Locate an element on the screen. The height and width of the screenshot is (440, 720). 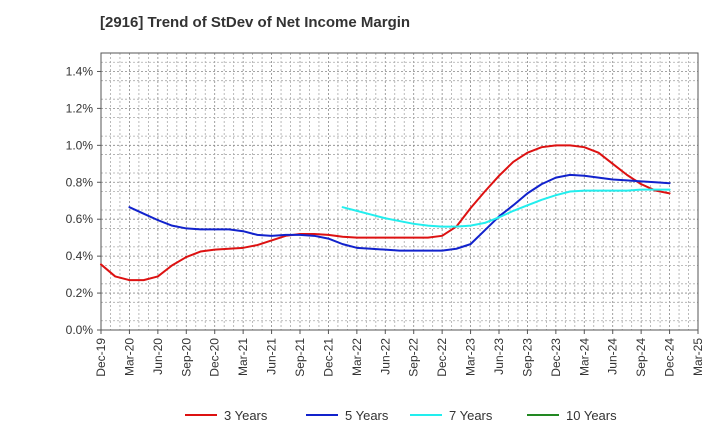
y-tick-label: 1.4% is located at coordinates (80, 71).